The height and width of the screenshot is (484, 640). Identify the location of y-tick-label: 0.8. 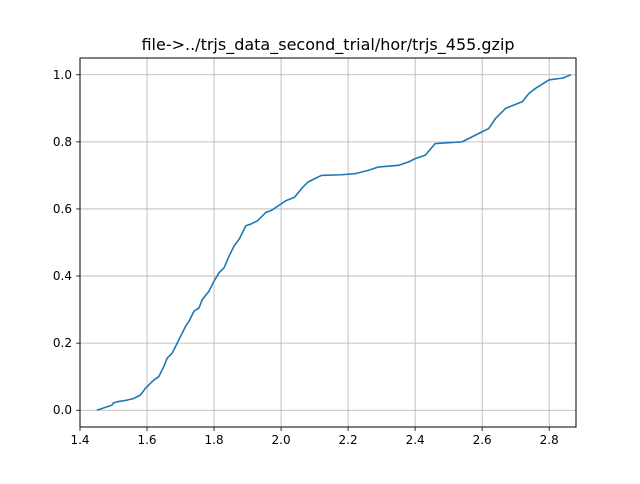
(62, 142).